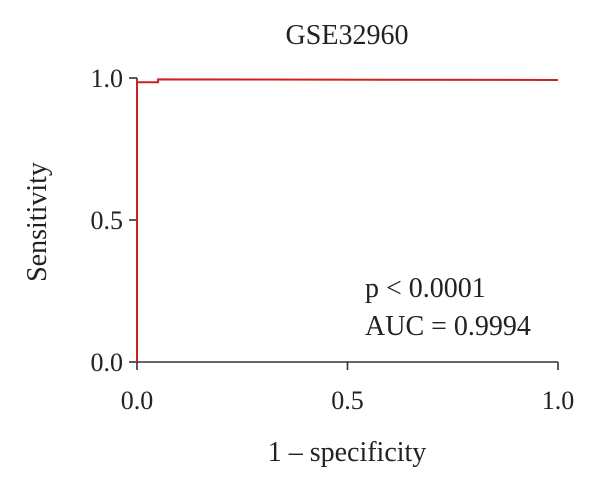 The height and width of the screenshot is (490, 600). What do you see at coordinates (107, 362) in the screenshot?
I see `y-tick-label: 0.0` at bounding box center [107, 362].